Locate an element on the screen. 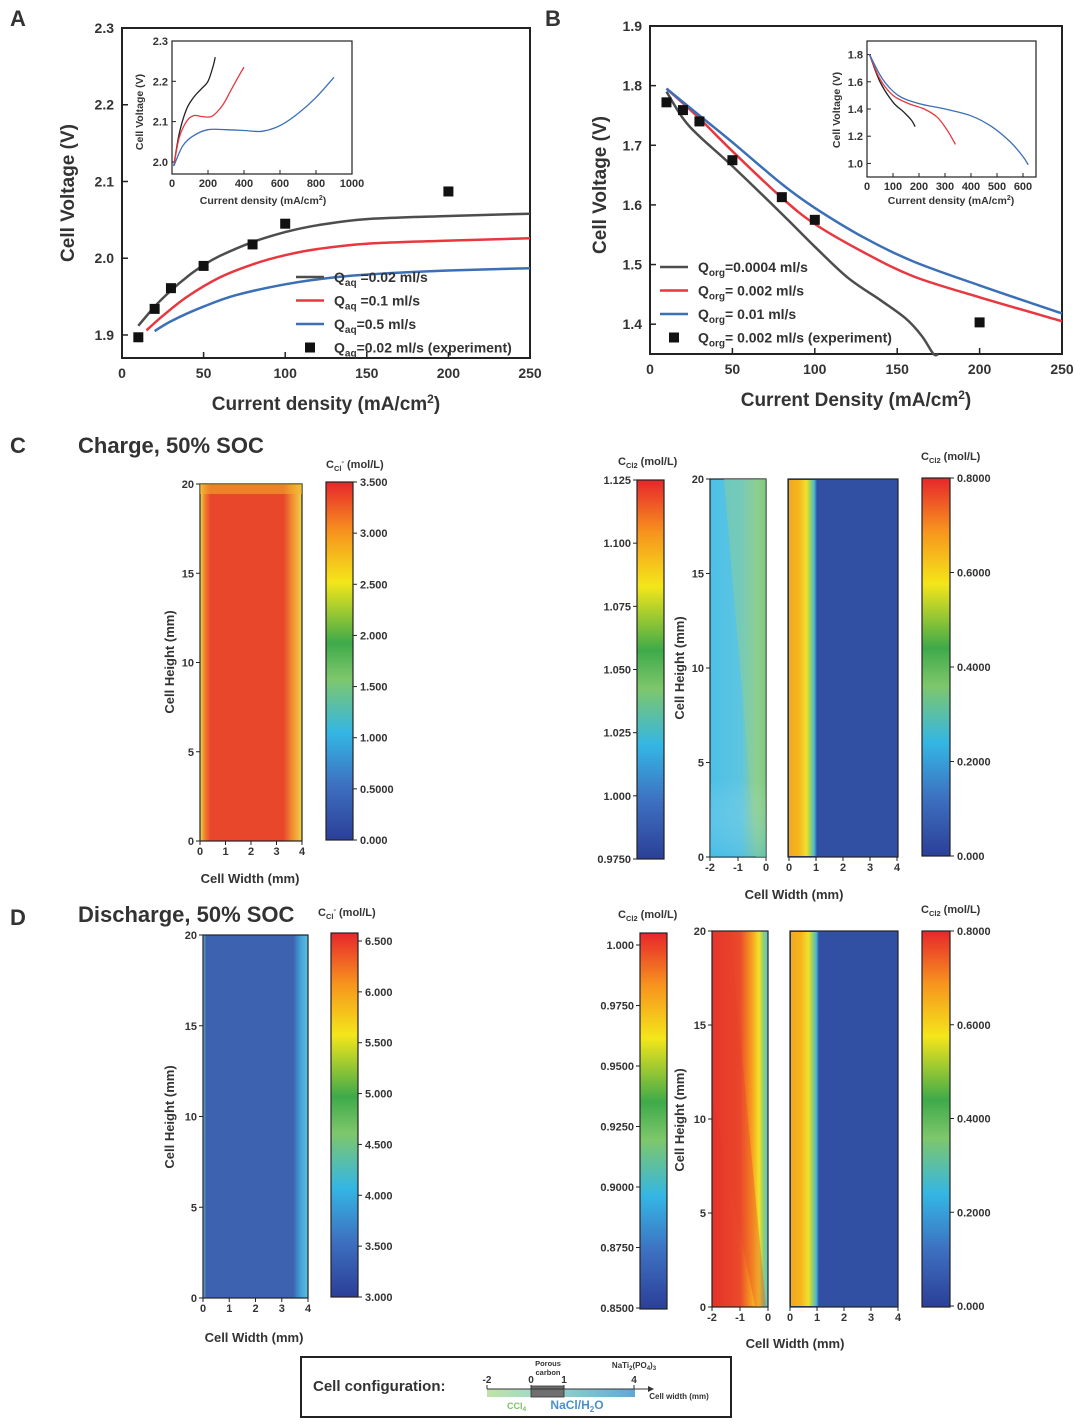 The height and width of the screenshot is (1426, 1080). panel-c-right-colorbar-a-tick-label: 1.125 is located at coordinates (617, 481).